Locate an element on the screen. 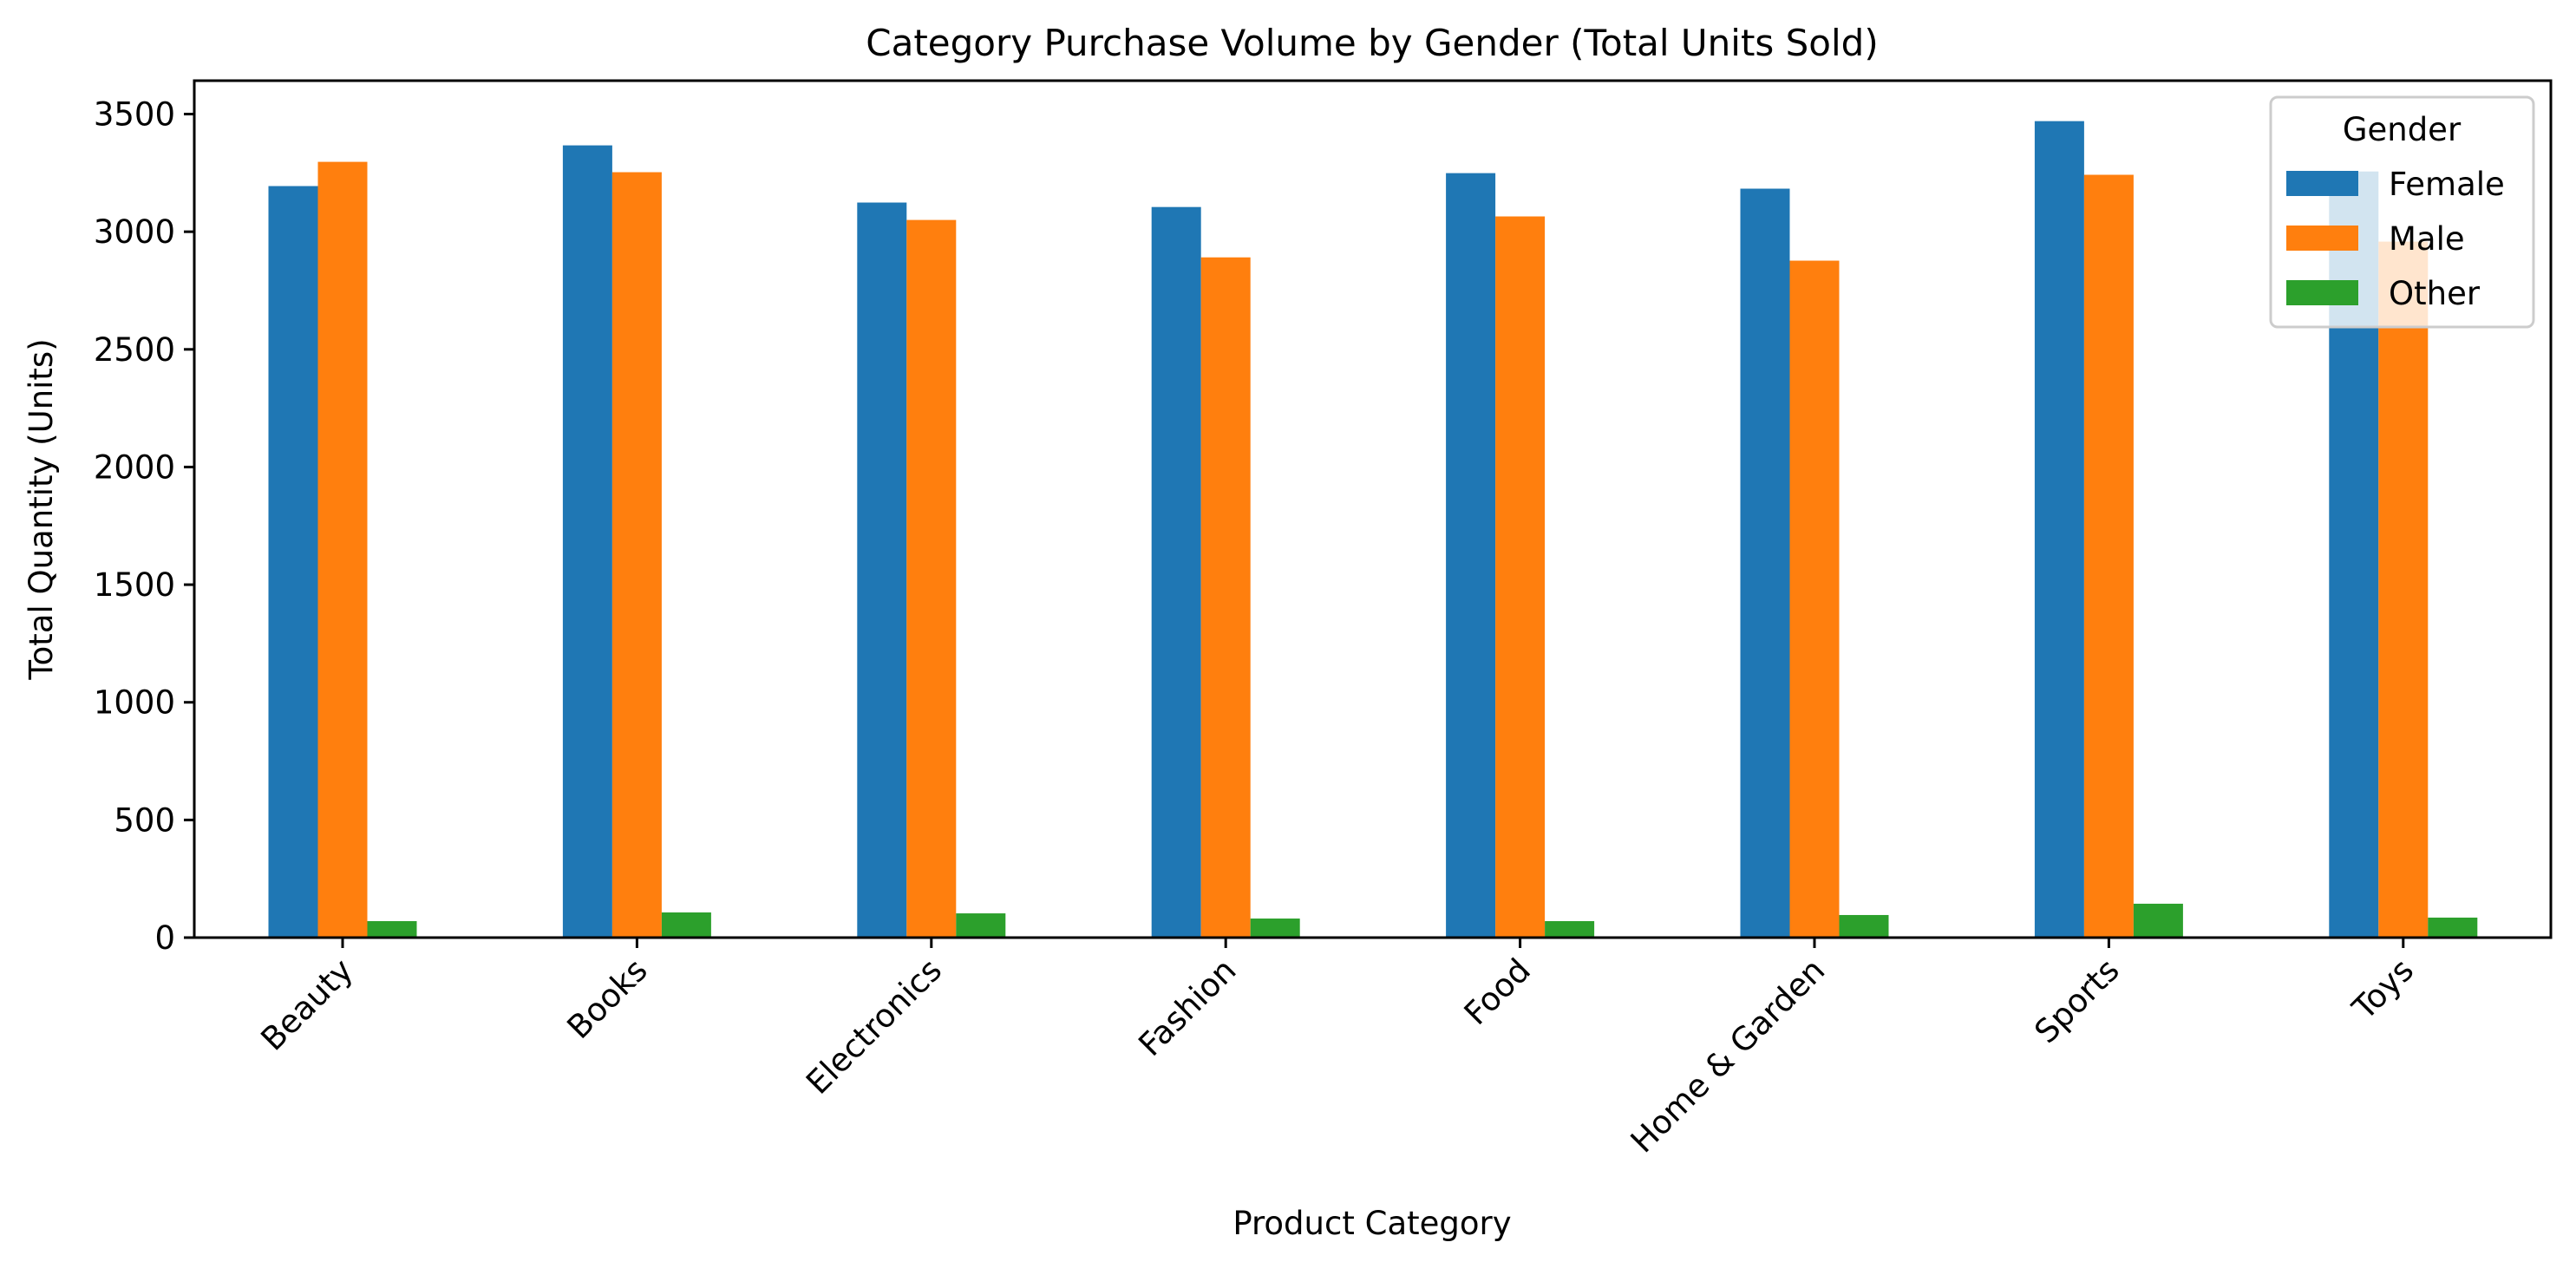 The height and width of the screenshot is (1275, 2576). x-tick-label: Food is located at coordinates (1497, 991).